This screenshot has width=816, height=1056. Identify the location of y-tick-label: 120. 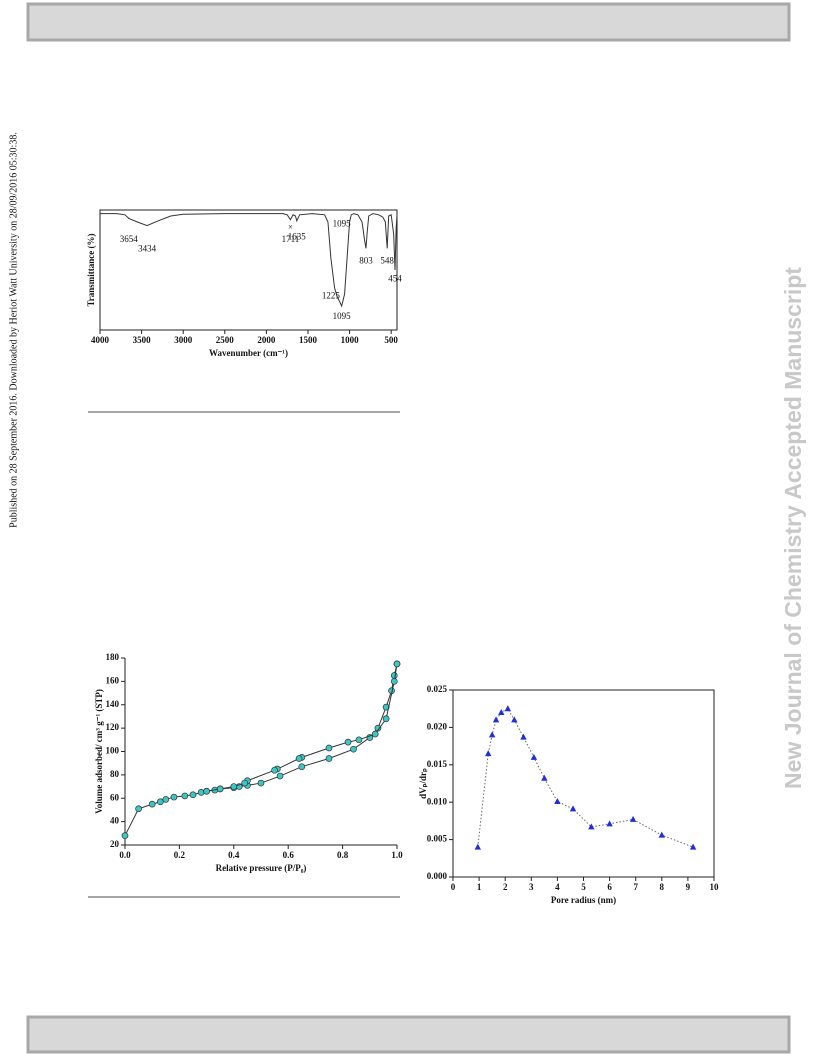
(113, 727).